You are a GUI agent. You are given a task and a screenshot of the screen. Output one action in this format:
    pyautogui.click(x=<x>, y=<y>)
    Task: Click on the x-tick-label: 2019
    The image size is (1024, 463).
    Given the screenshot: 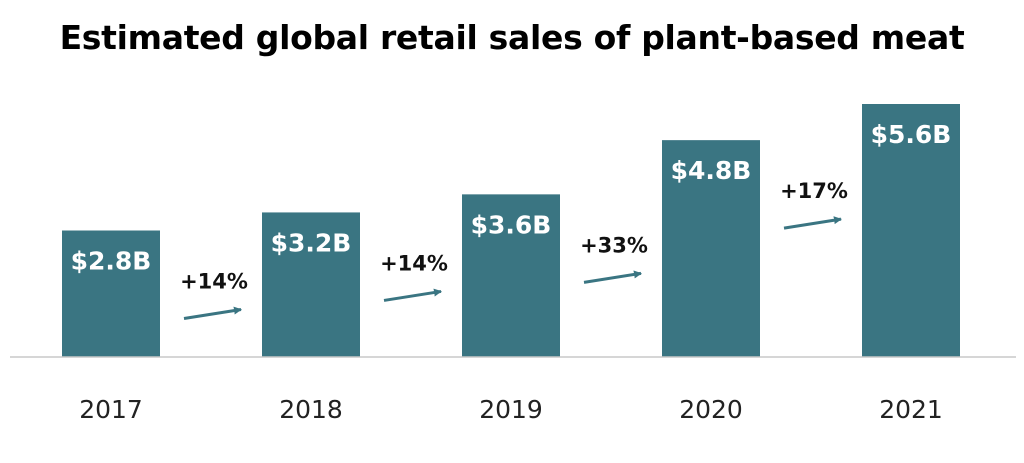 What is the action you would take?
    pyautogui.click(x=511, y=409)
    